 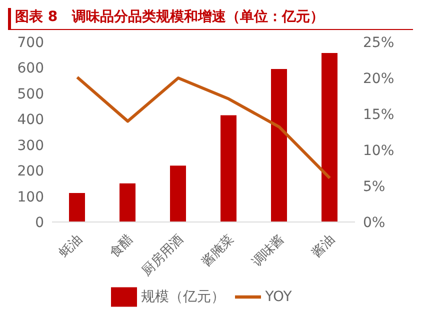 I want to click on chart-title: 图表 8 调味品分品类规模和增速（单位：亿元）, so click(x=210, y=19).